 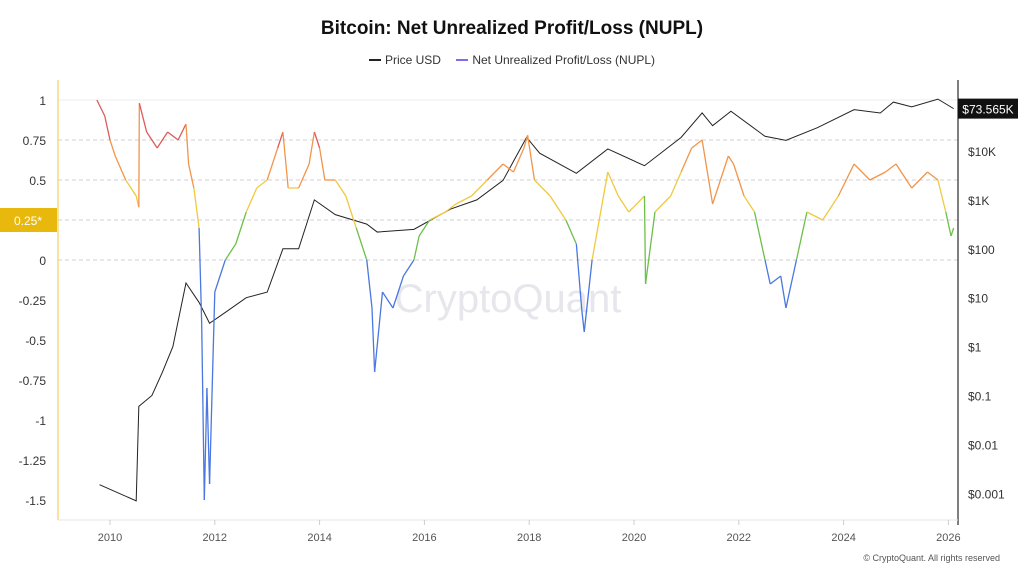 I want to click on left-tick-label: 0.75, so click(x=35, y=141).